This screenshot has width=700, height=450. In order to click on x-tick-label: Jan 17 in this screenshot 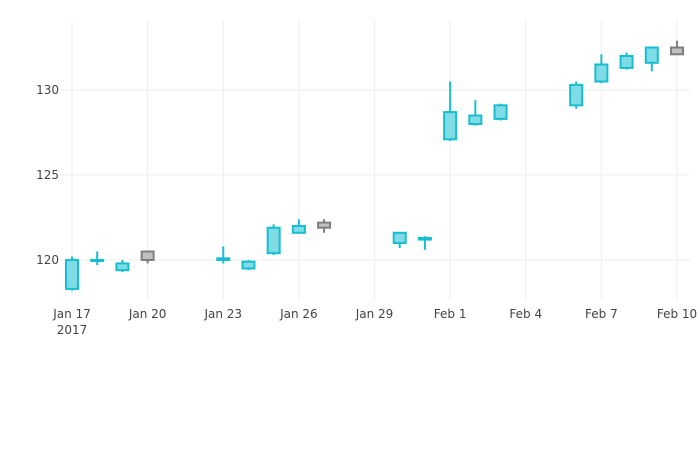, I will do `click(71, 314)`.